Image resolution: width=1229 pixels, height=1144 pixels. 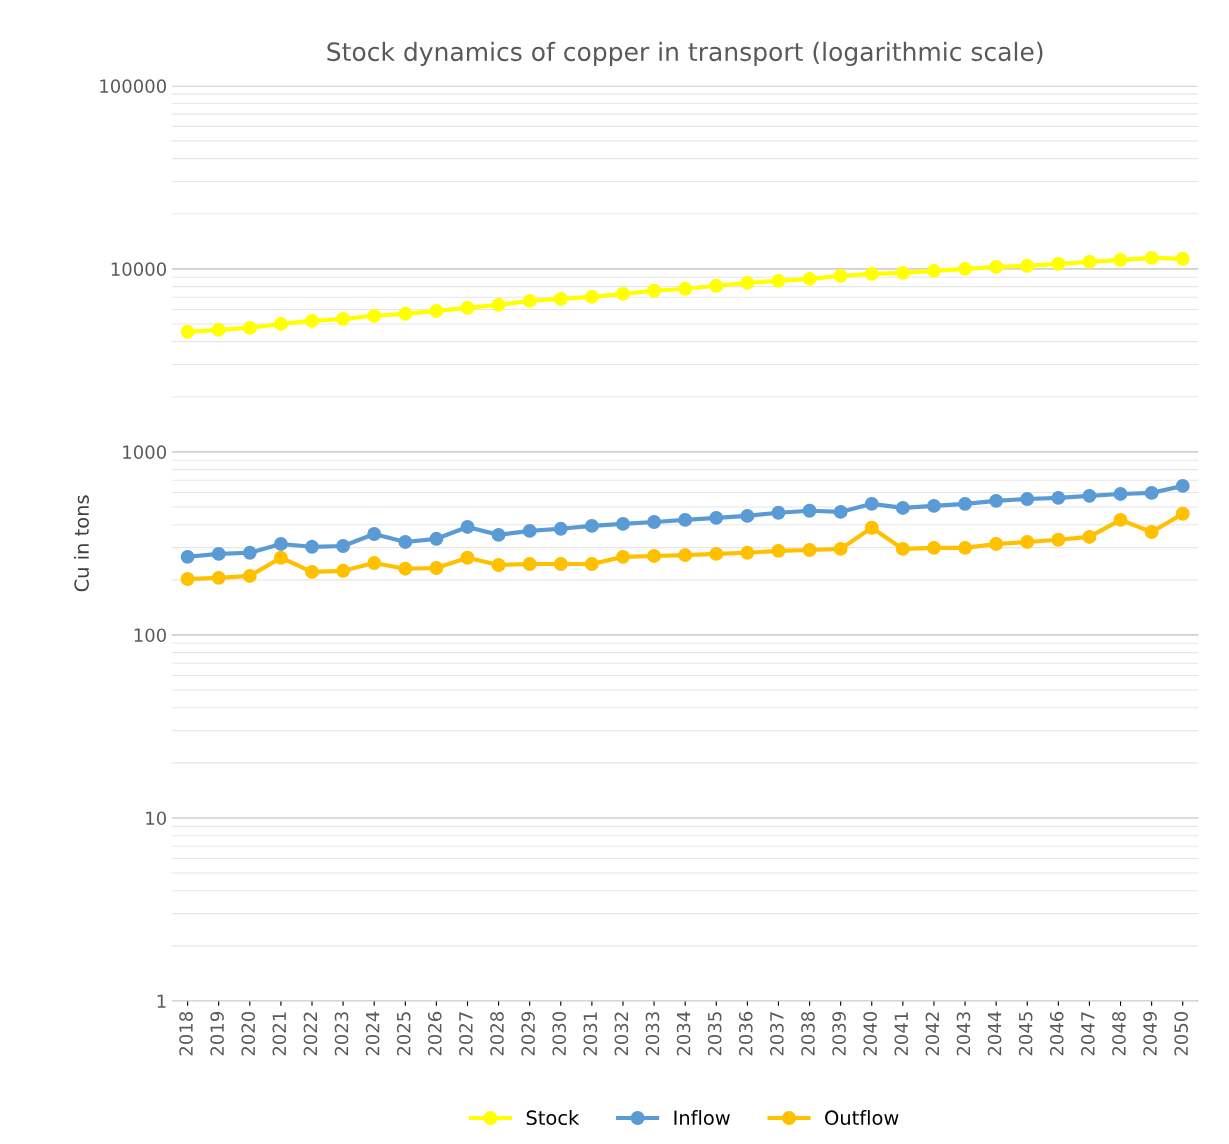 I want to click on x-tick-label: 2039, so click(x=839, y=1033).